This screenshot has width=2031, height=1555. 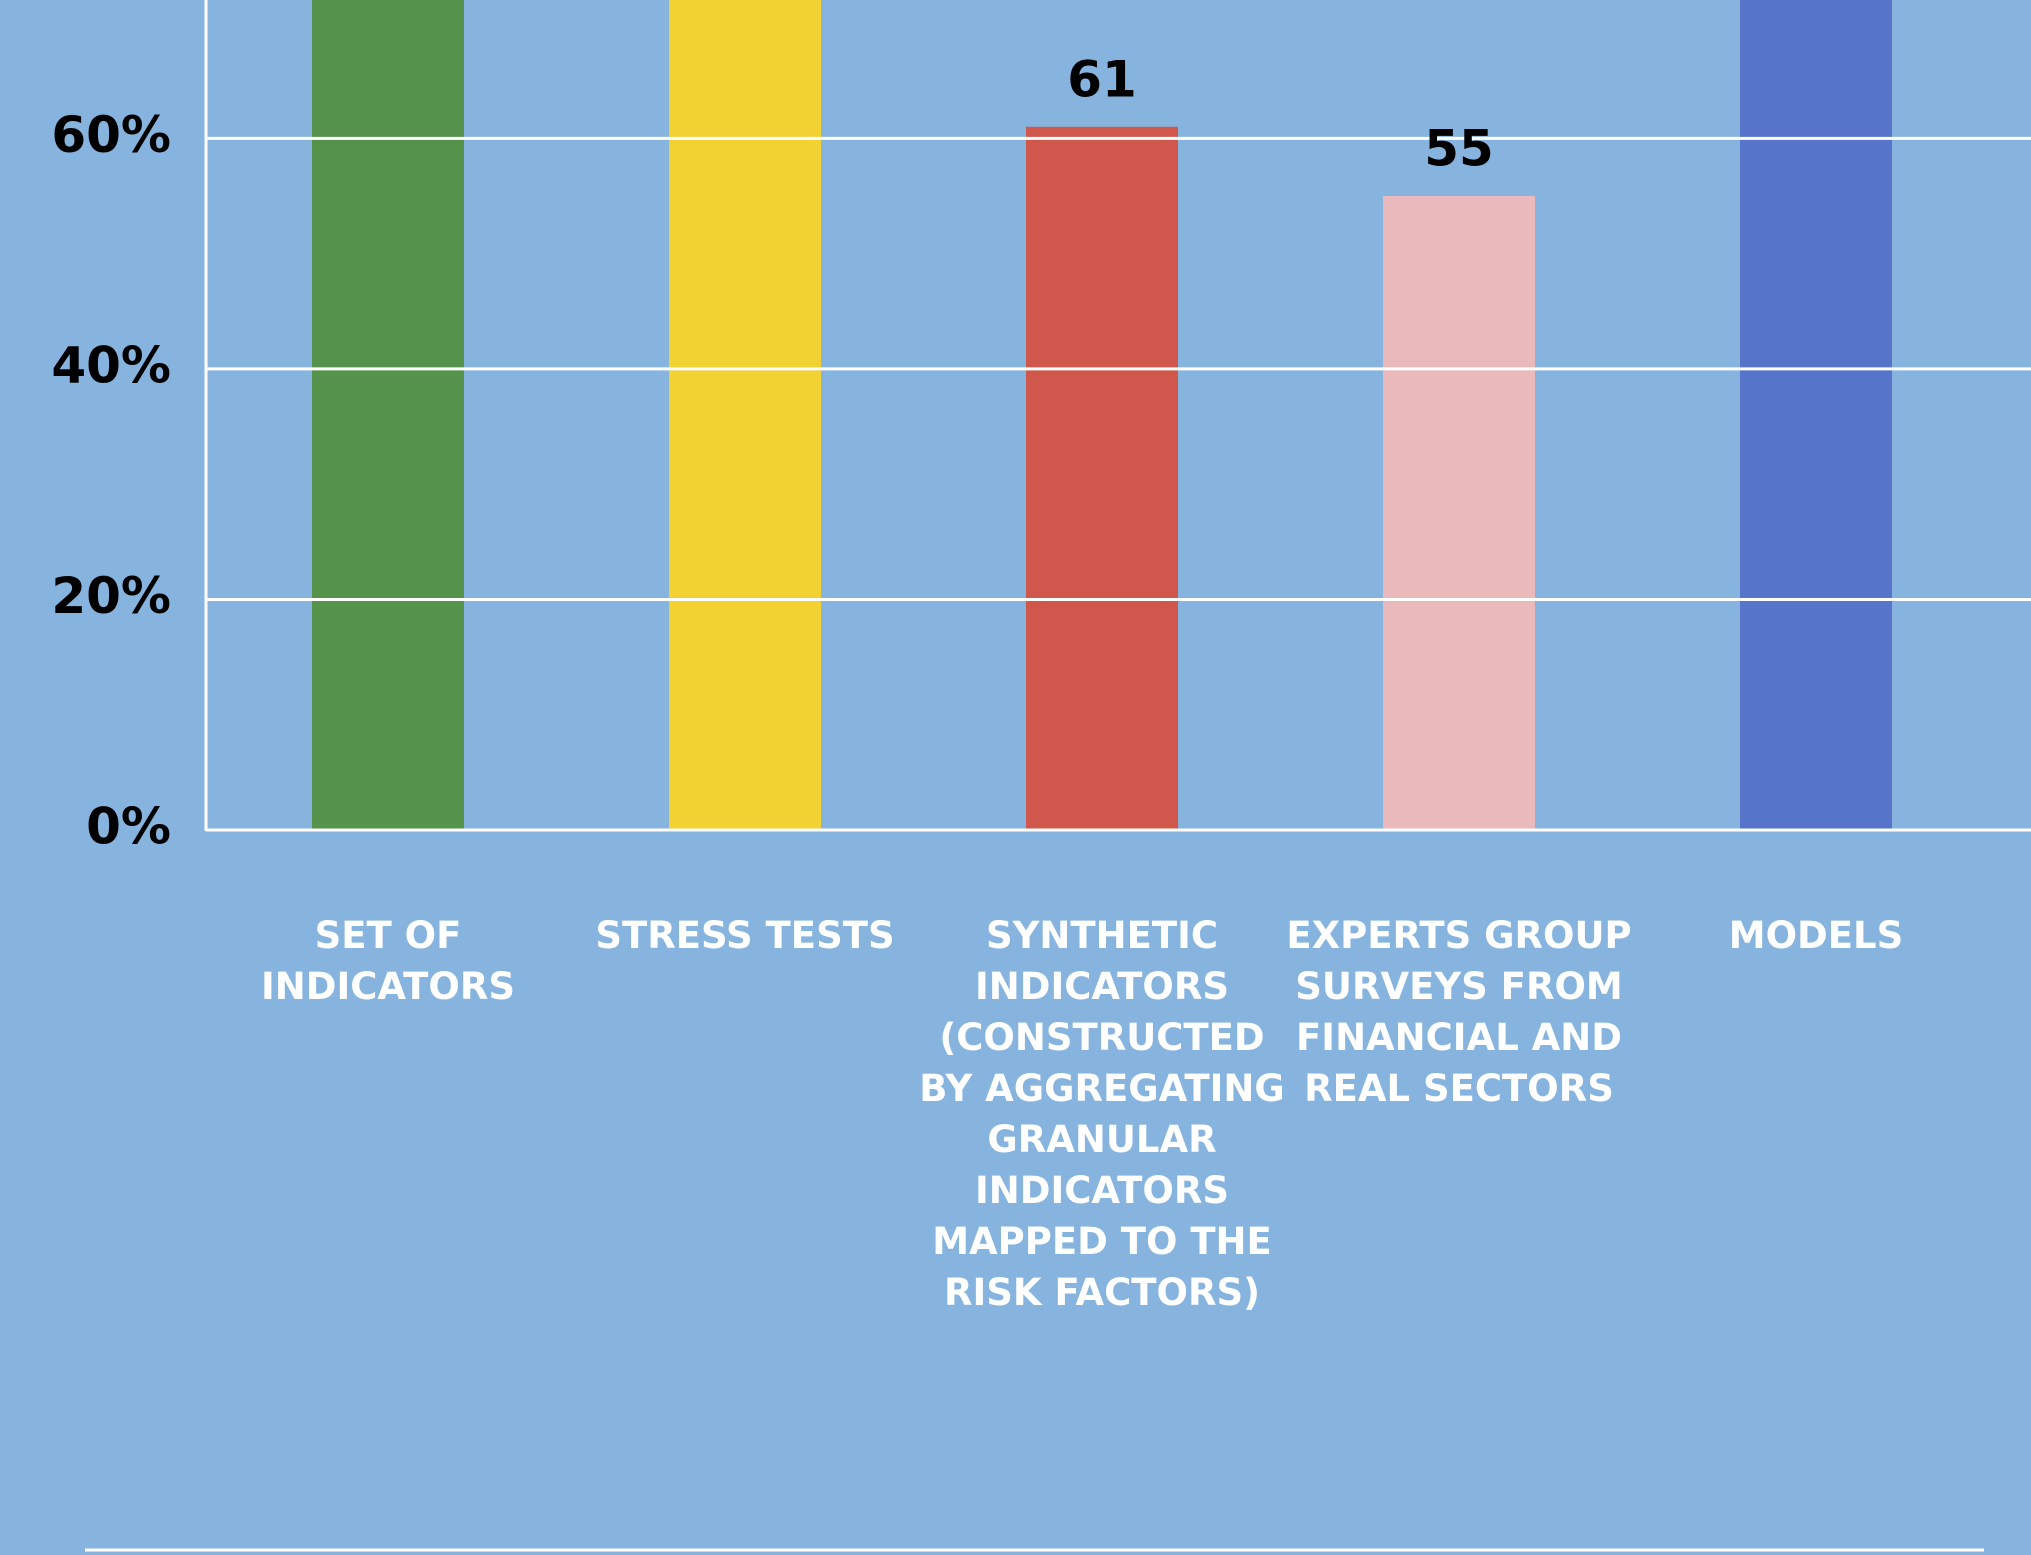 I want to click on value-label: 55, so click(x=1459, y=148).